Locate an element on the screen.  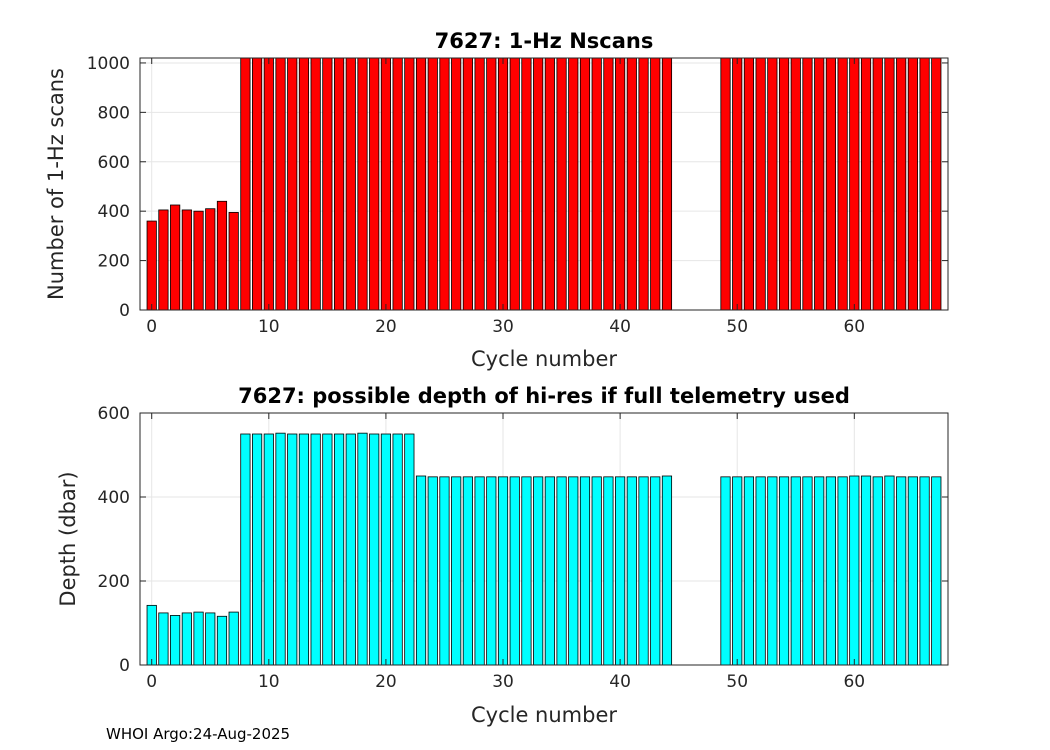
nscans-chart-title: 7627: 1-Hz Nscans is located at coordinates (544, 41).